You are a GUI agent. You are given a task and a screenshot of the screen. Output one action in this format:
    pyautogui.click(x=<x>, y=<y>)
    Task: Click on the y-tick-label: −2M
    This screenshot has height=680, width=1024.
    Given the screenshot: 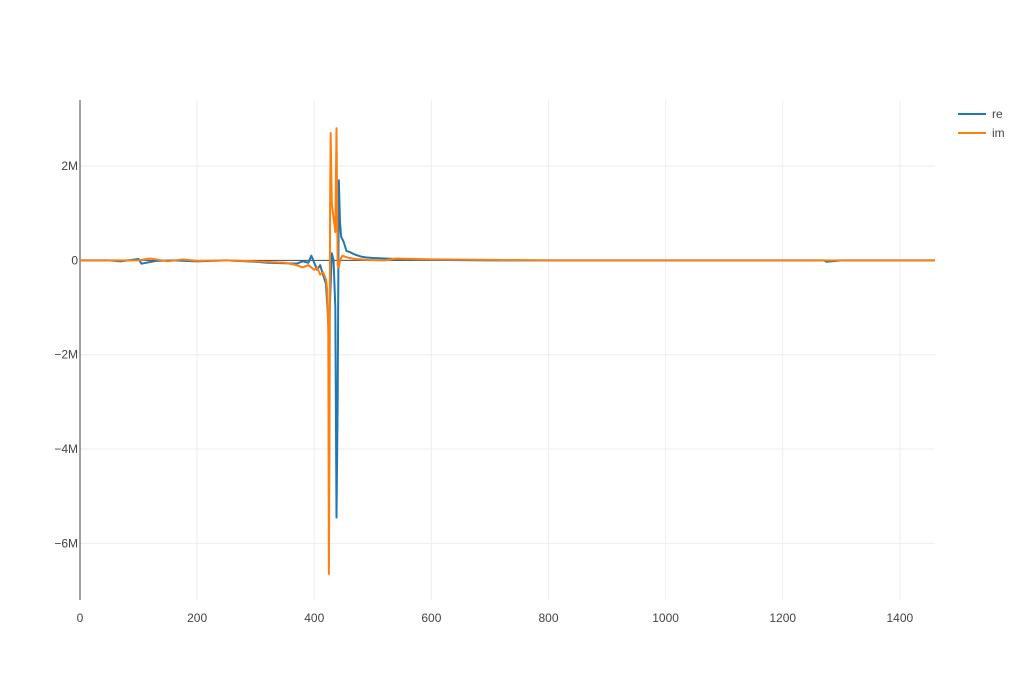 What is the action you would take?
    pyautogui.click(x=66, y=355)
    